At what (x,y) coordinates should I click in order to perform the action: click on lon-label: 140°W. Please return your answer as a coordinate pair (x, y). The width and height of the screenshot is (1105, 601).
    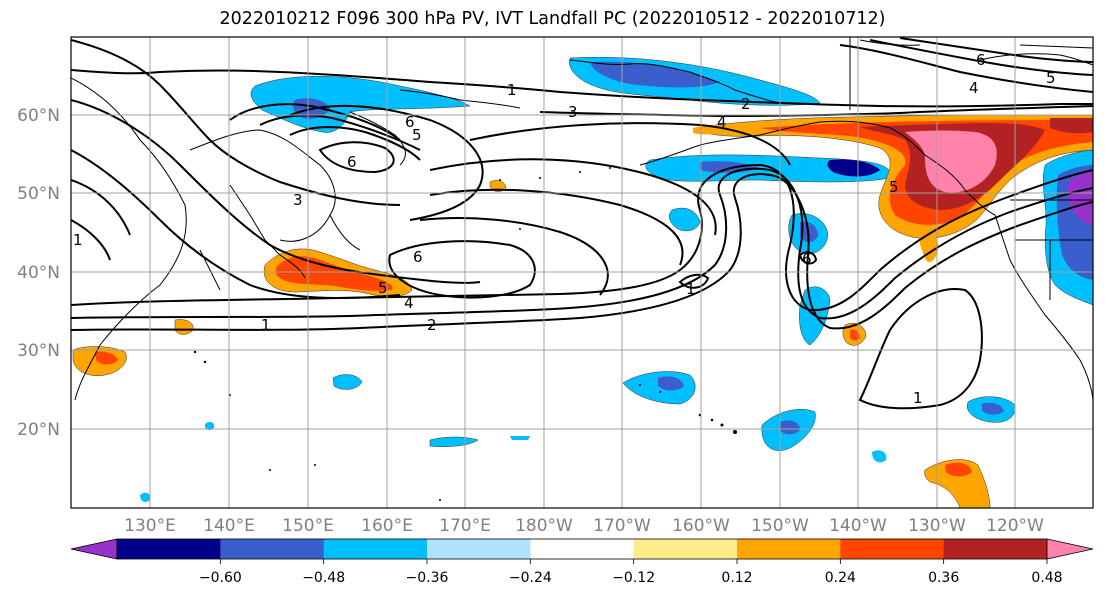
    Looking at the image, I should click on (858, 526).